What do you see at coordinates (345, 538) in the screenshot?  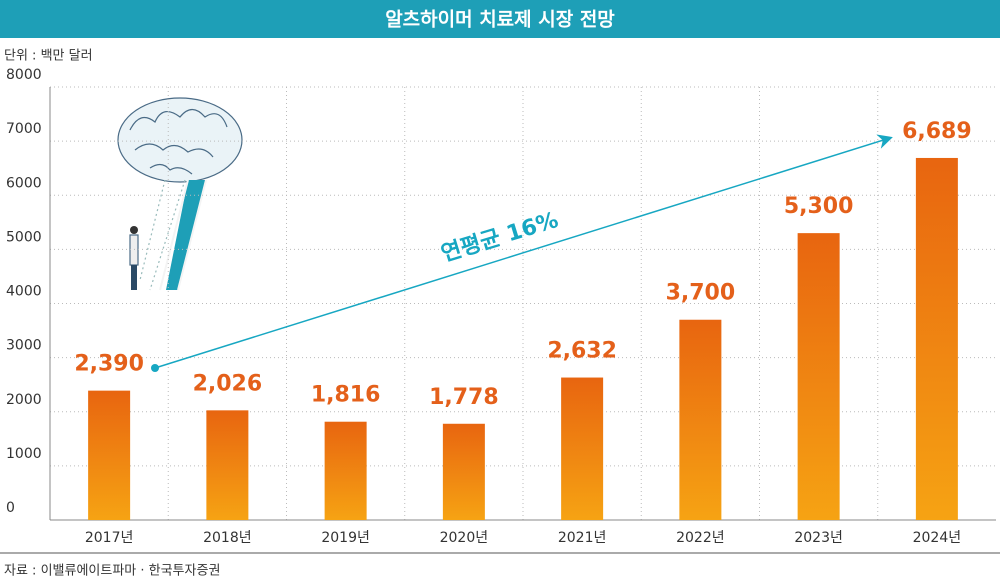 I see `x-tick-label: 2019년` at bounding box center [345, 538].